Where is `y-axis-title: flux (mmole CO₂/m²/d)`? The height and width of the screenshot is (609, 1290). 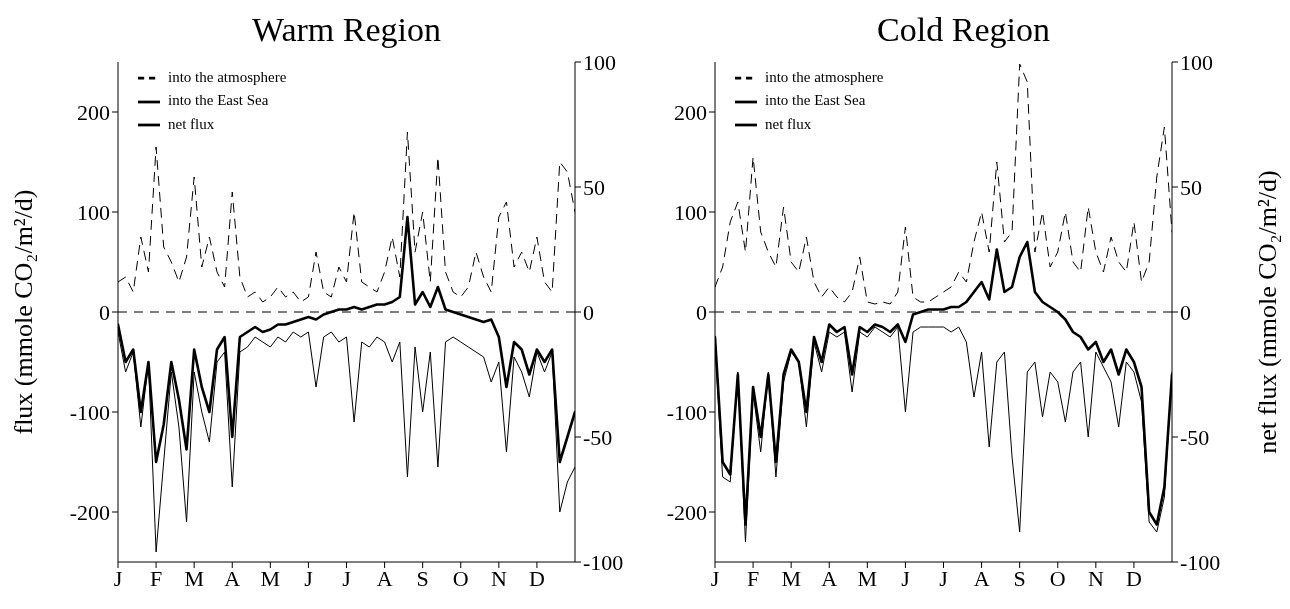
y-axis-title: flux (mmole CO₂/m²/d) is located at coordinates (24, 312).